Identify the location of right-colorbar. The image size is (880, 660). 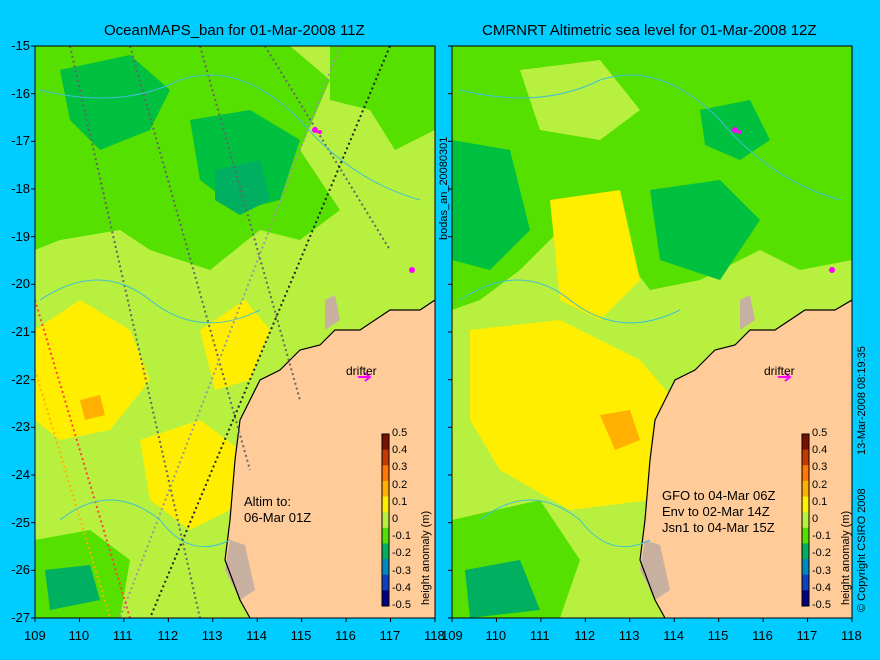
(805, 520).